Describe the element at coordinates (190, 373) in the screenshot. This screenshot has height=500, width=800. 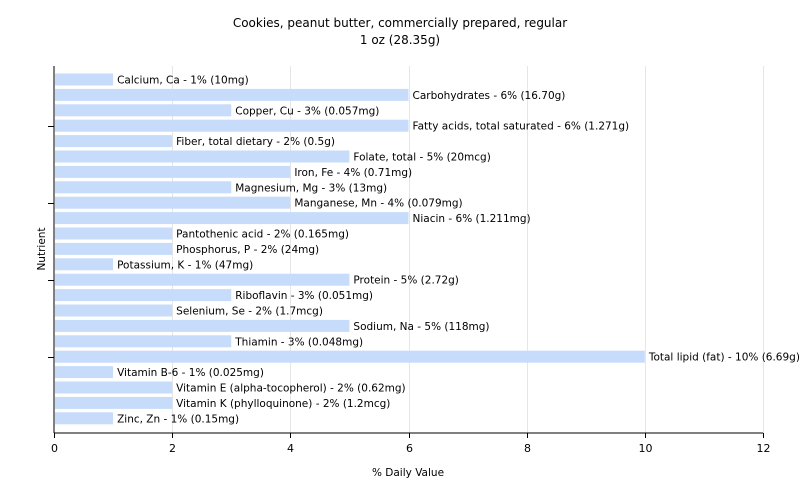
I see `bar-label: Vitamin B-6 - 1% (0.025mg)` at that location.